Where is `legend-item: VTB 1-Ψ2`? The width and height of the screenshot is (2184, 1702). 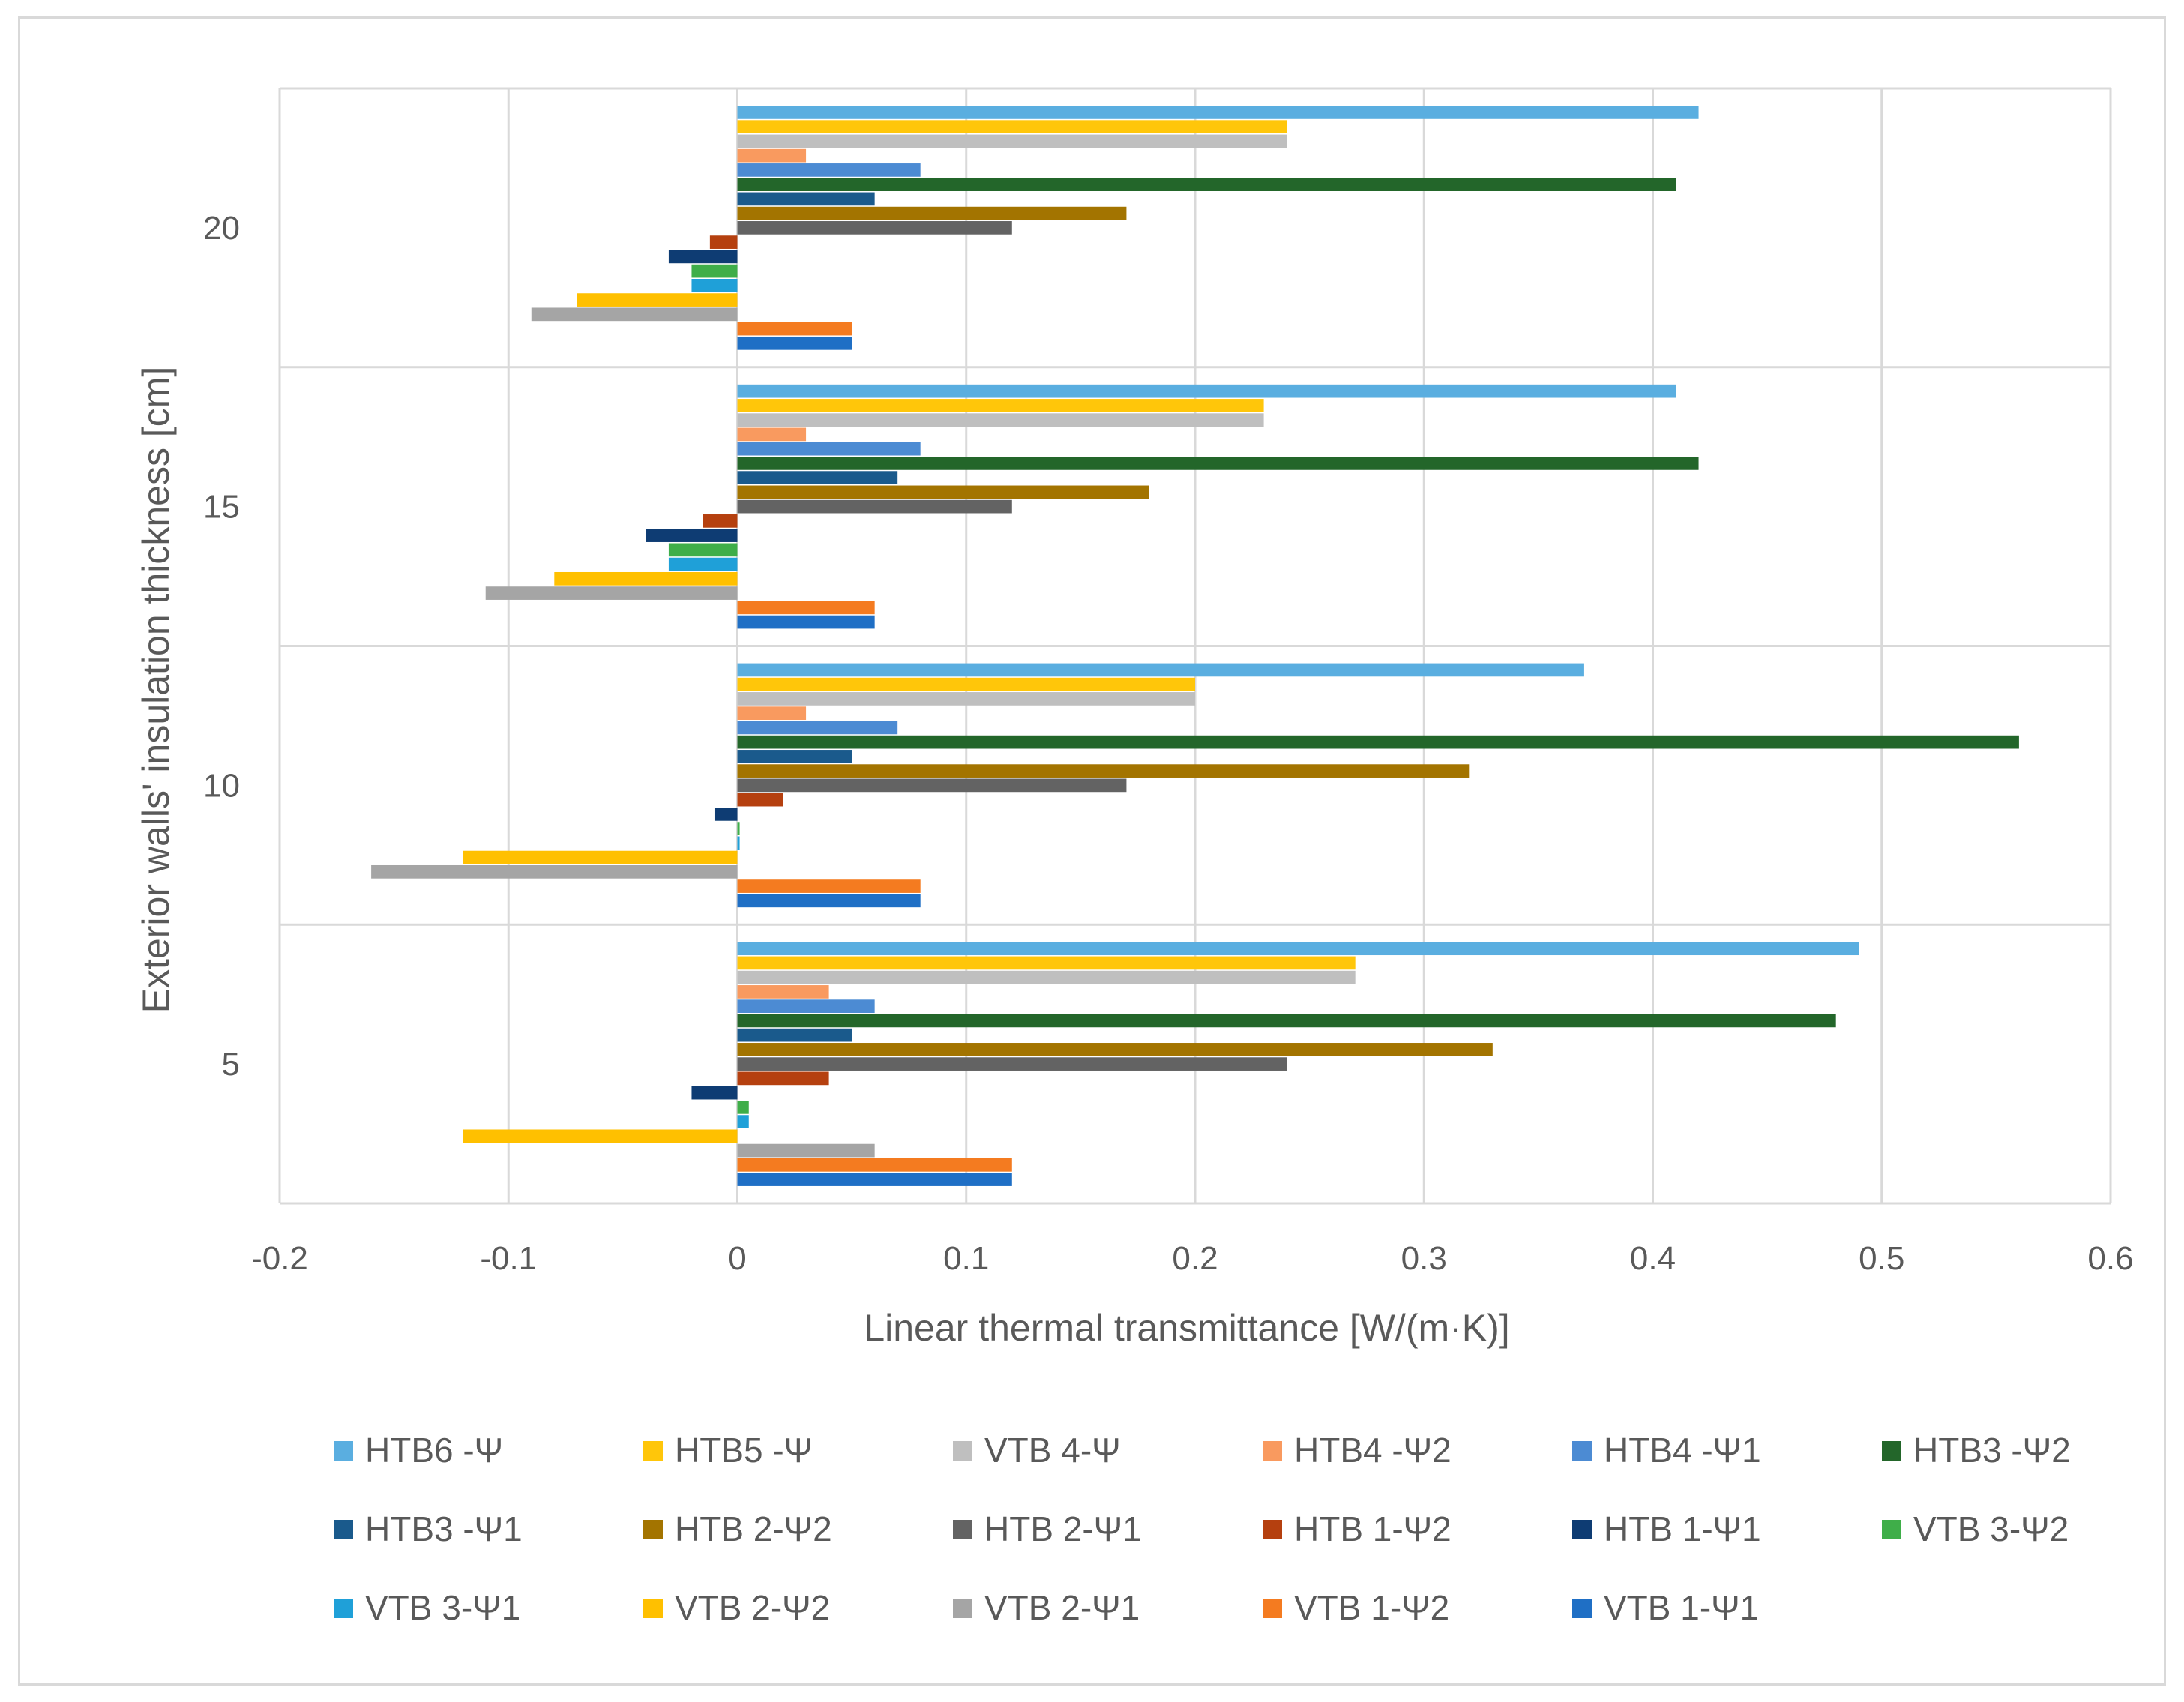 legend-item: VTB 1-Ψ2 is located at coordinates (1356, 1607).